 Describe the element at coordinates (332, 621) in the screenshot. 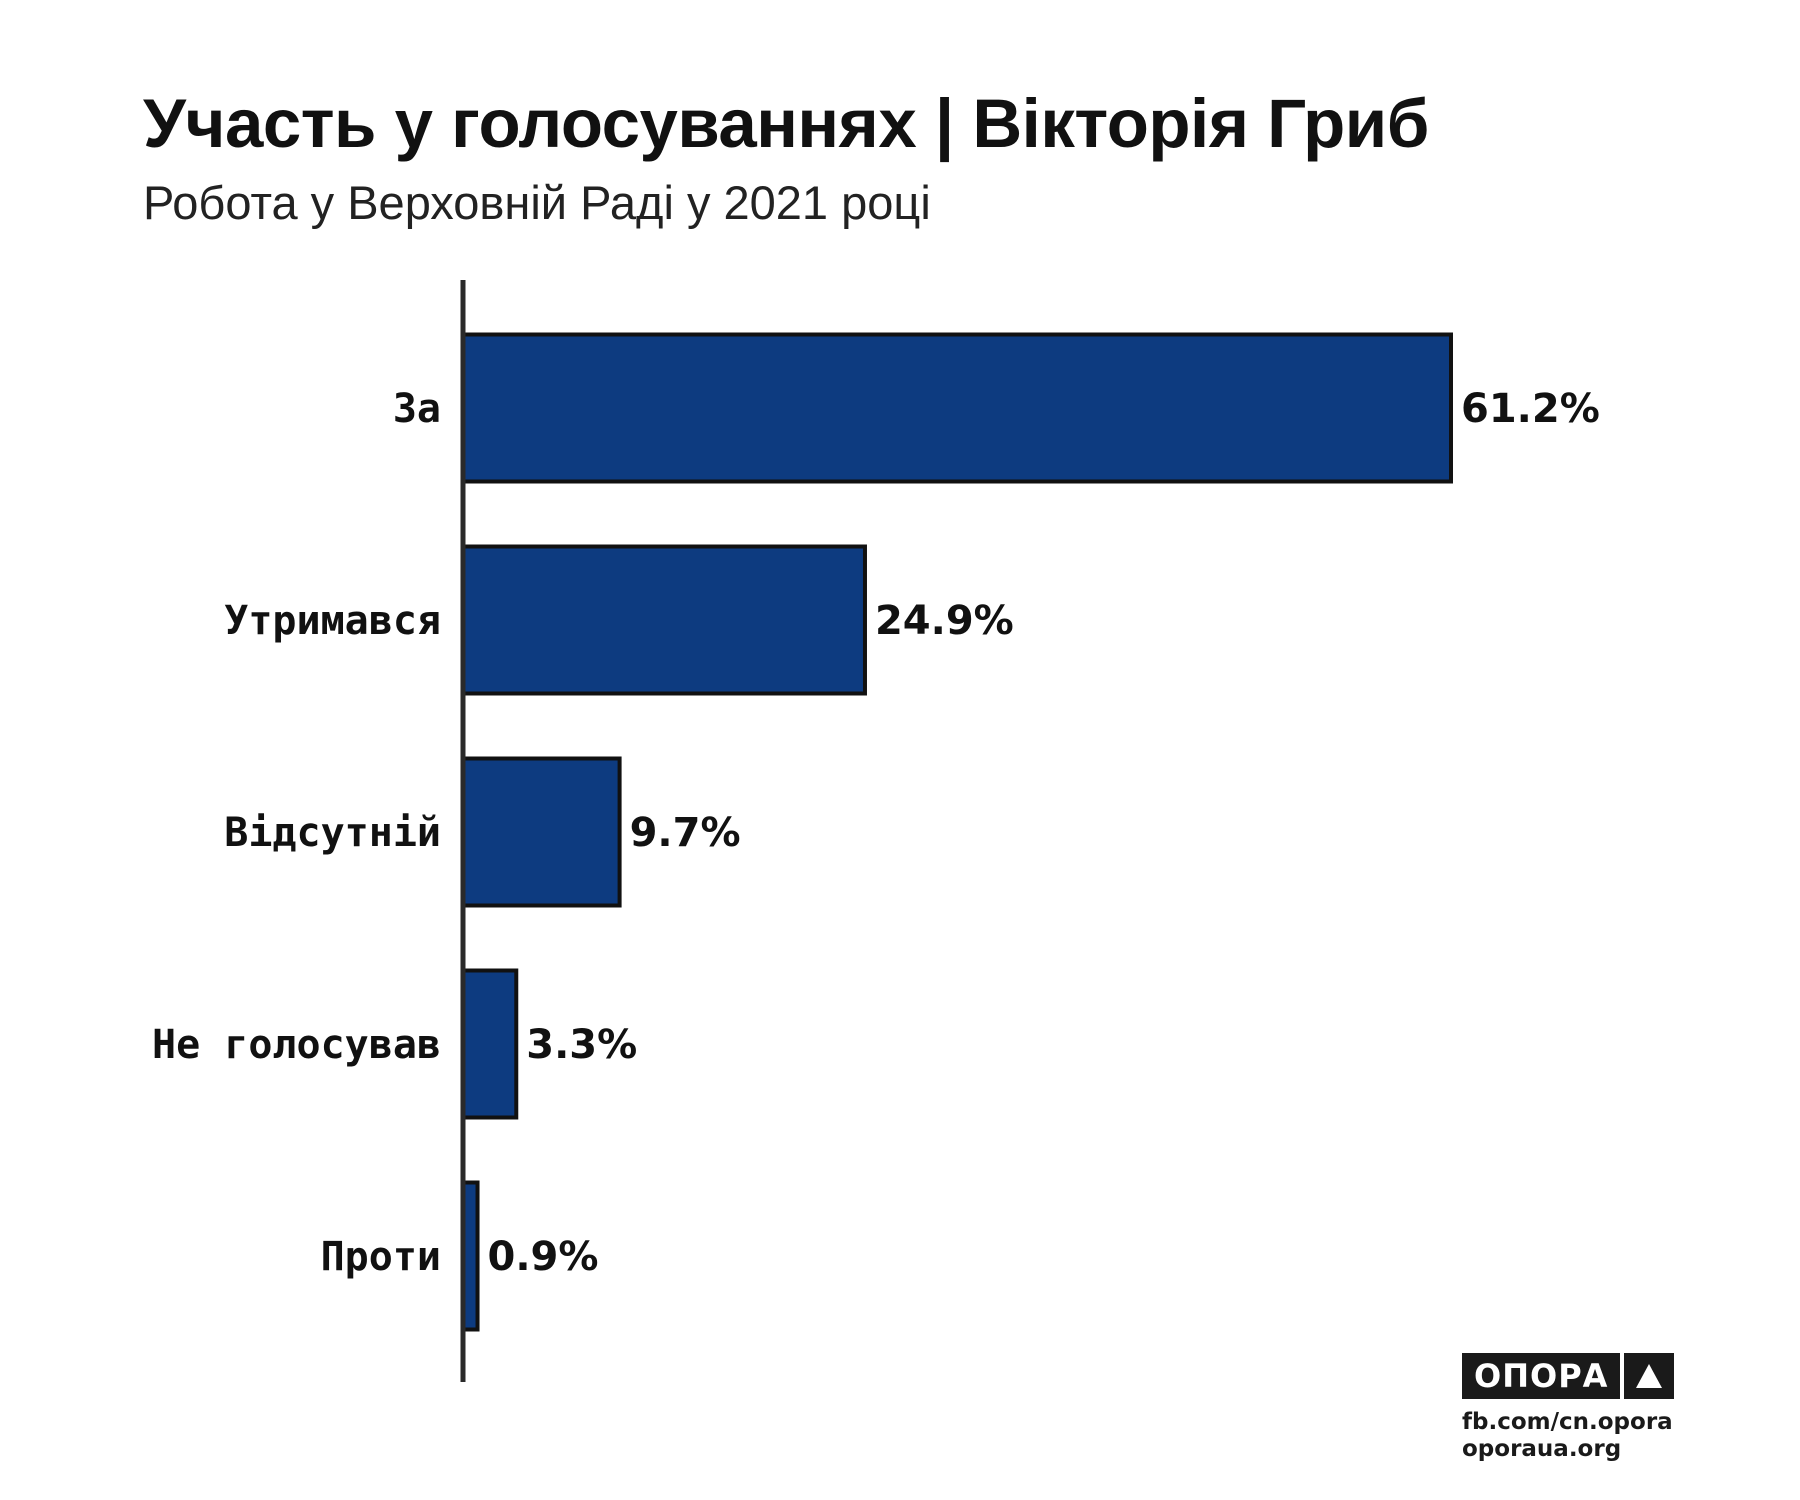

I see `category-label: Утримався` at that location.